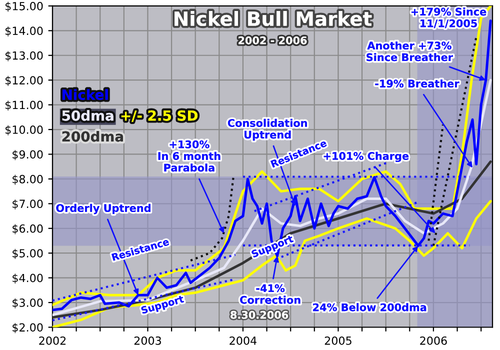  What do you see at coordinates (27, 328) in the screenshot?
I see `y-tick-label: $2.00` at bounding box center [27, 328].